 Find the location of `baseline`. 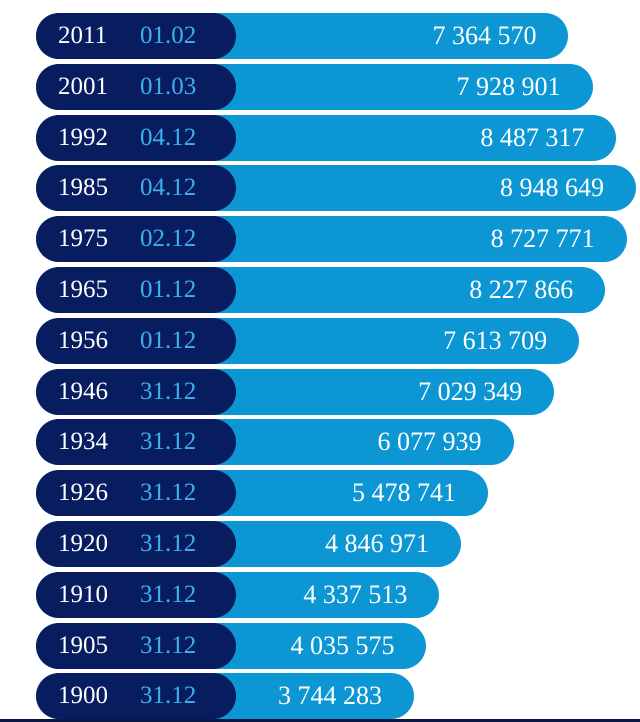

baseline is located at coordinates (320, 720).